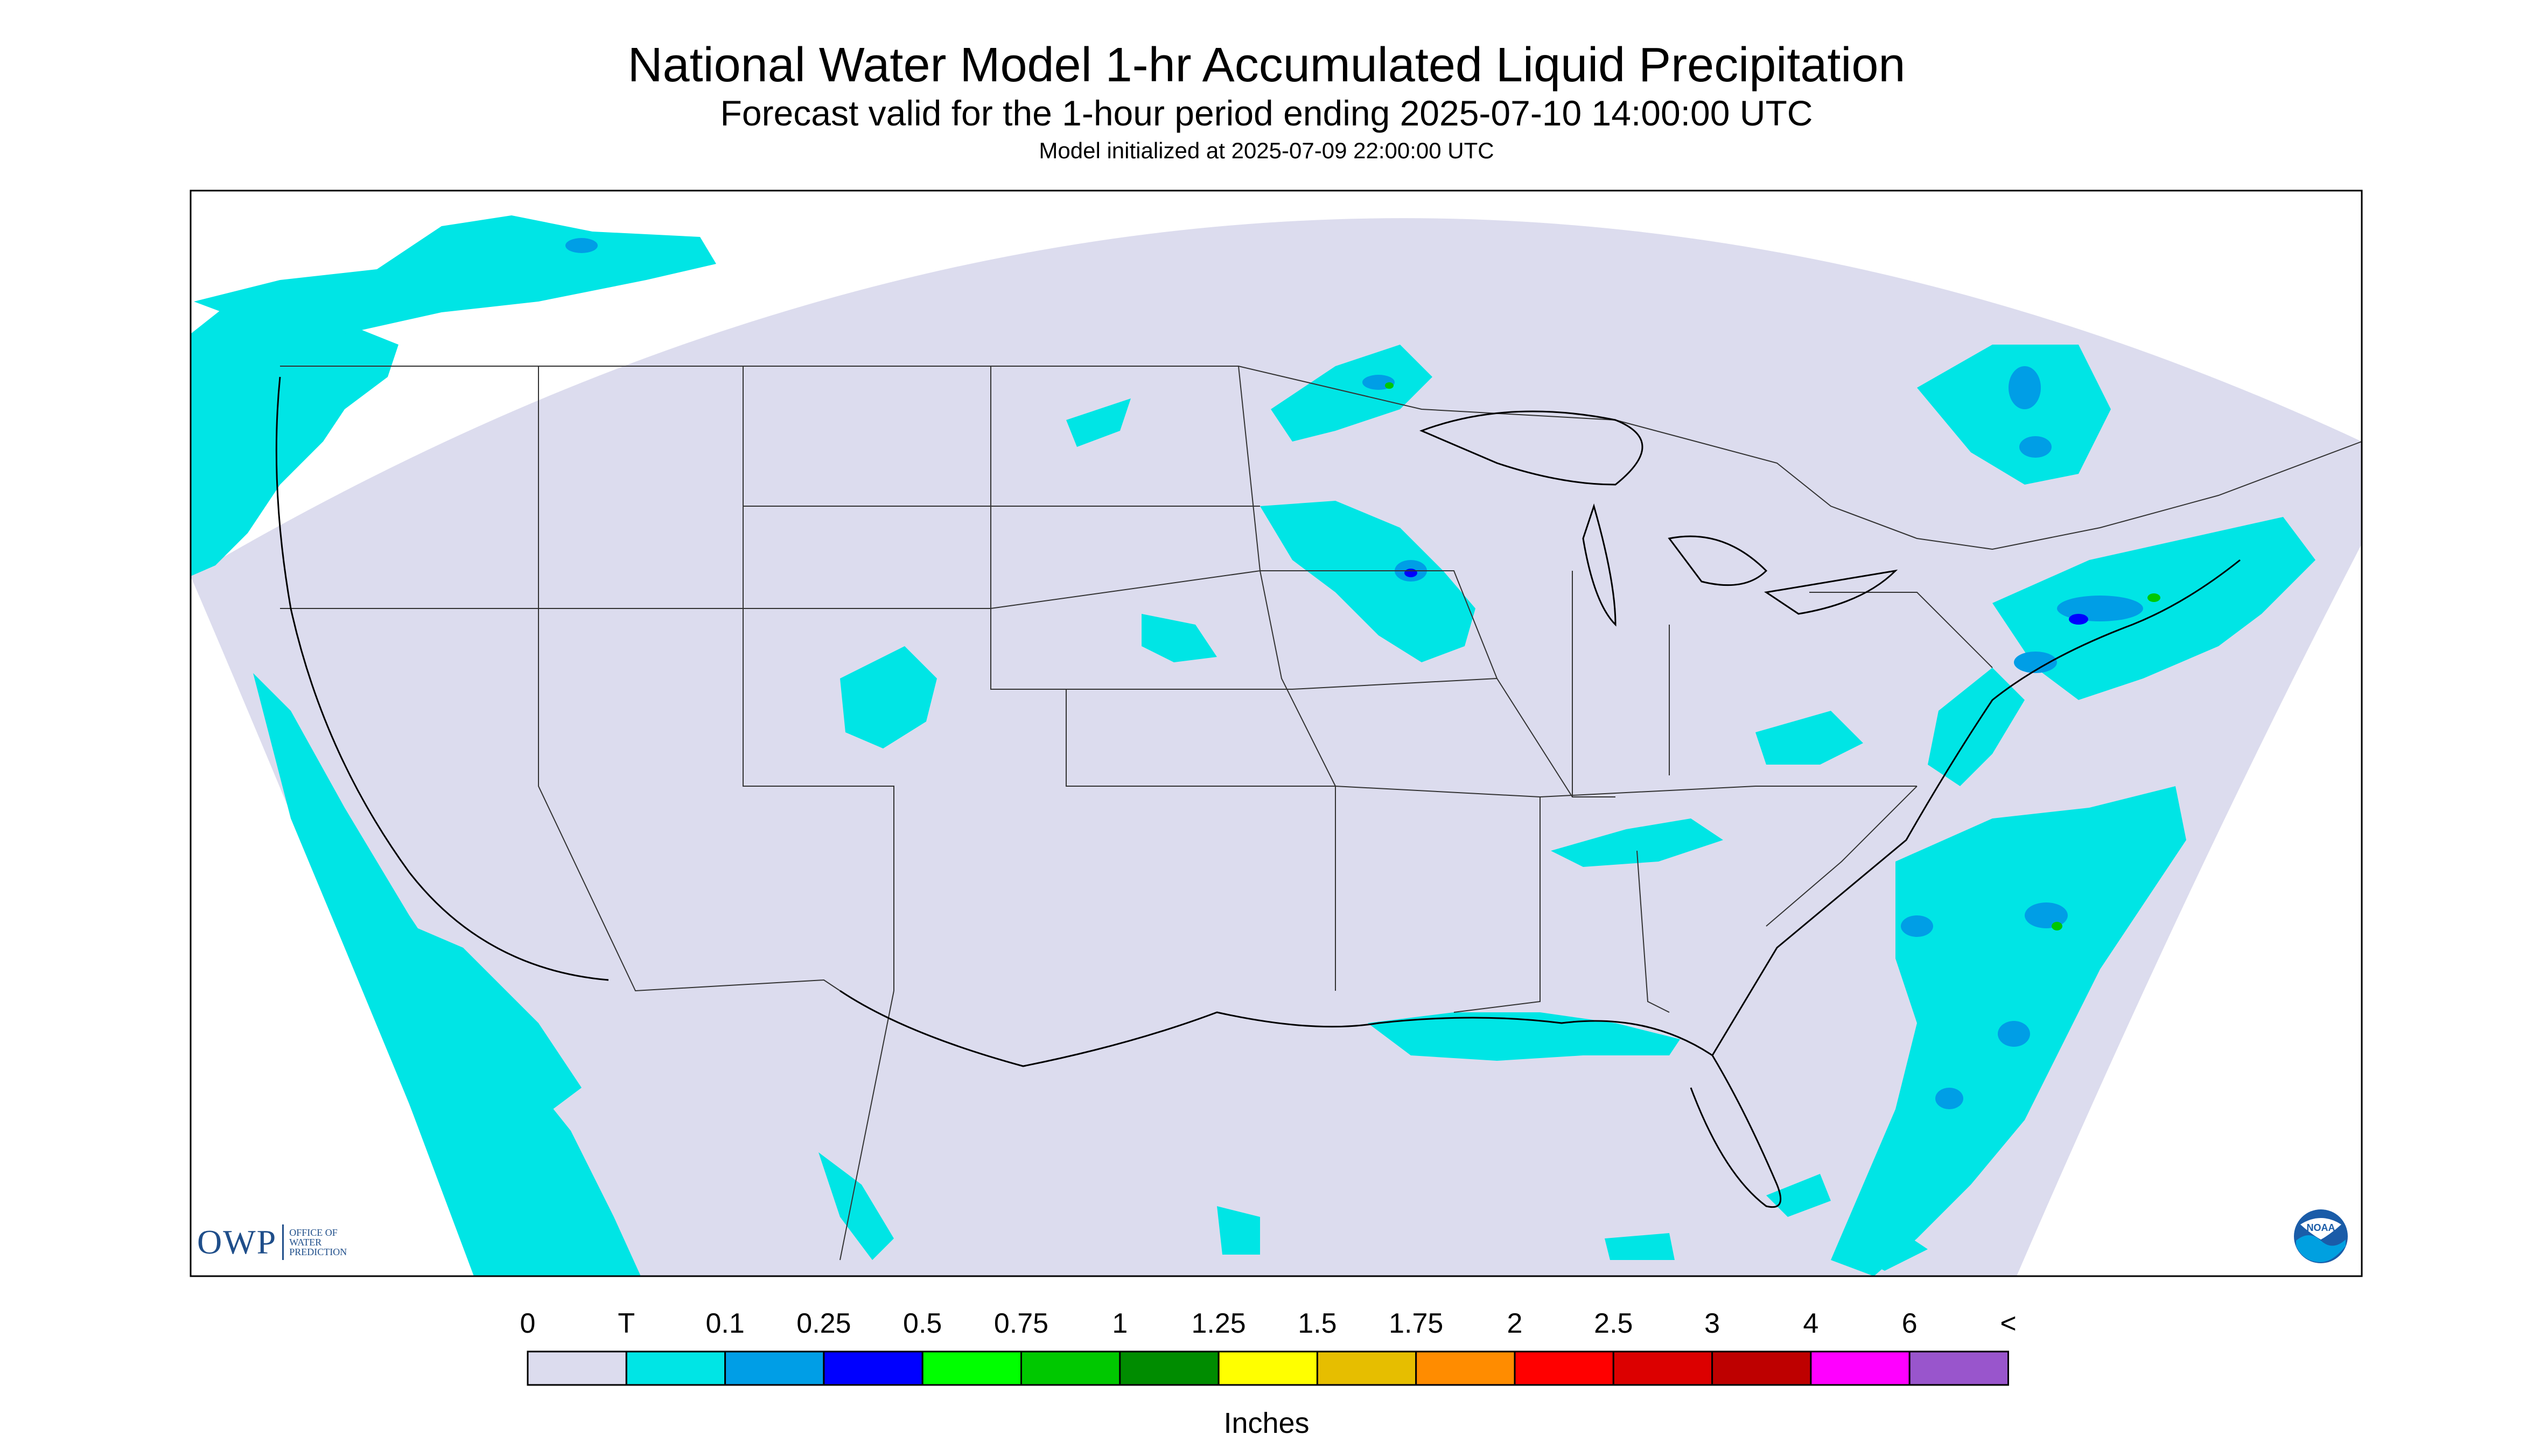 The height and width of the screenshot is (1456, 2533). What do you see at coordinates (2036, 662) in the screenshot?
I see `precip-cell-new-york` at bounding box center [2036, 662].